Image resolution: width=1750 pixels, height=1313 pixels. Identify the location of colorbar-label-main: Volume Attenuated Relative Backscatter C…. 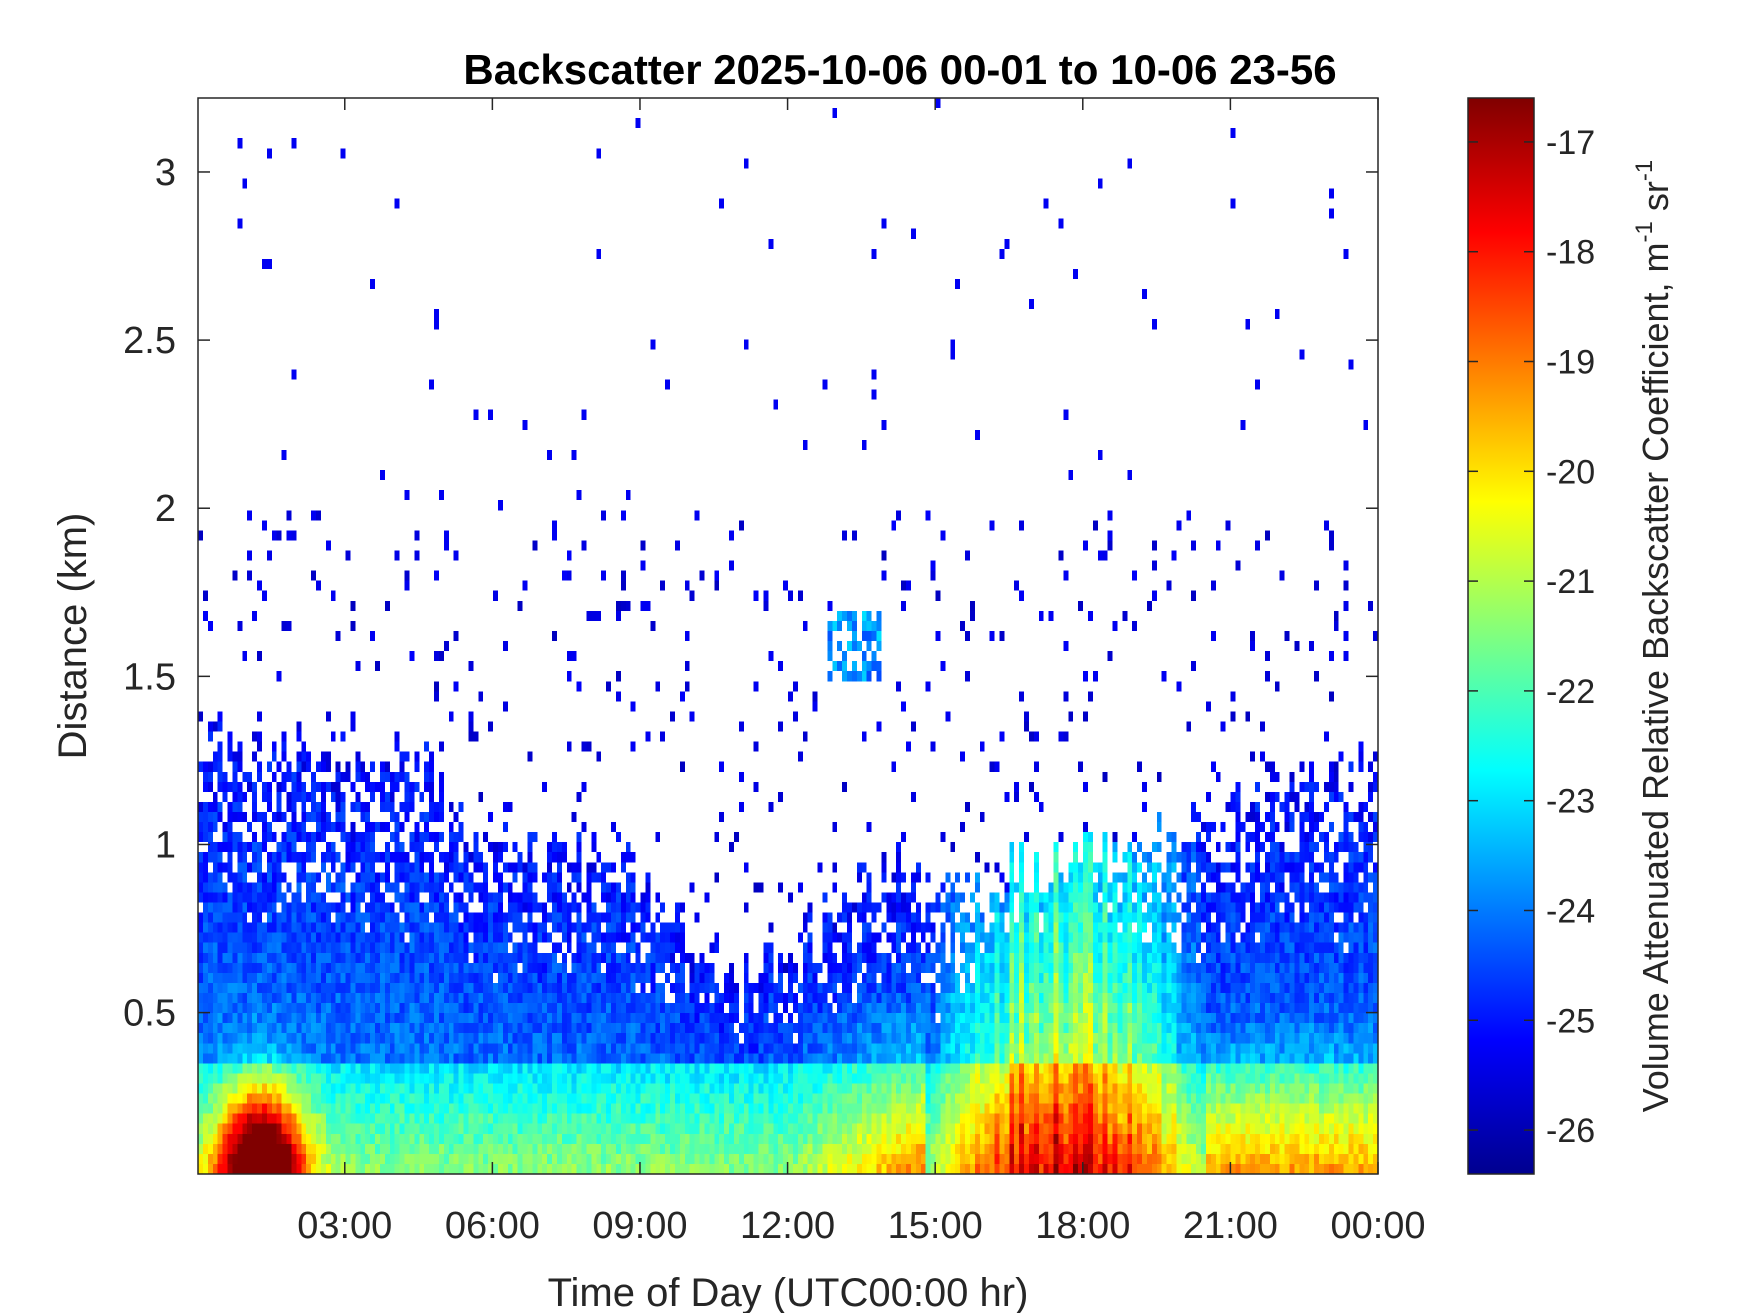
(1655, 677).